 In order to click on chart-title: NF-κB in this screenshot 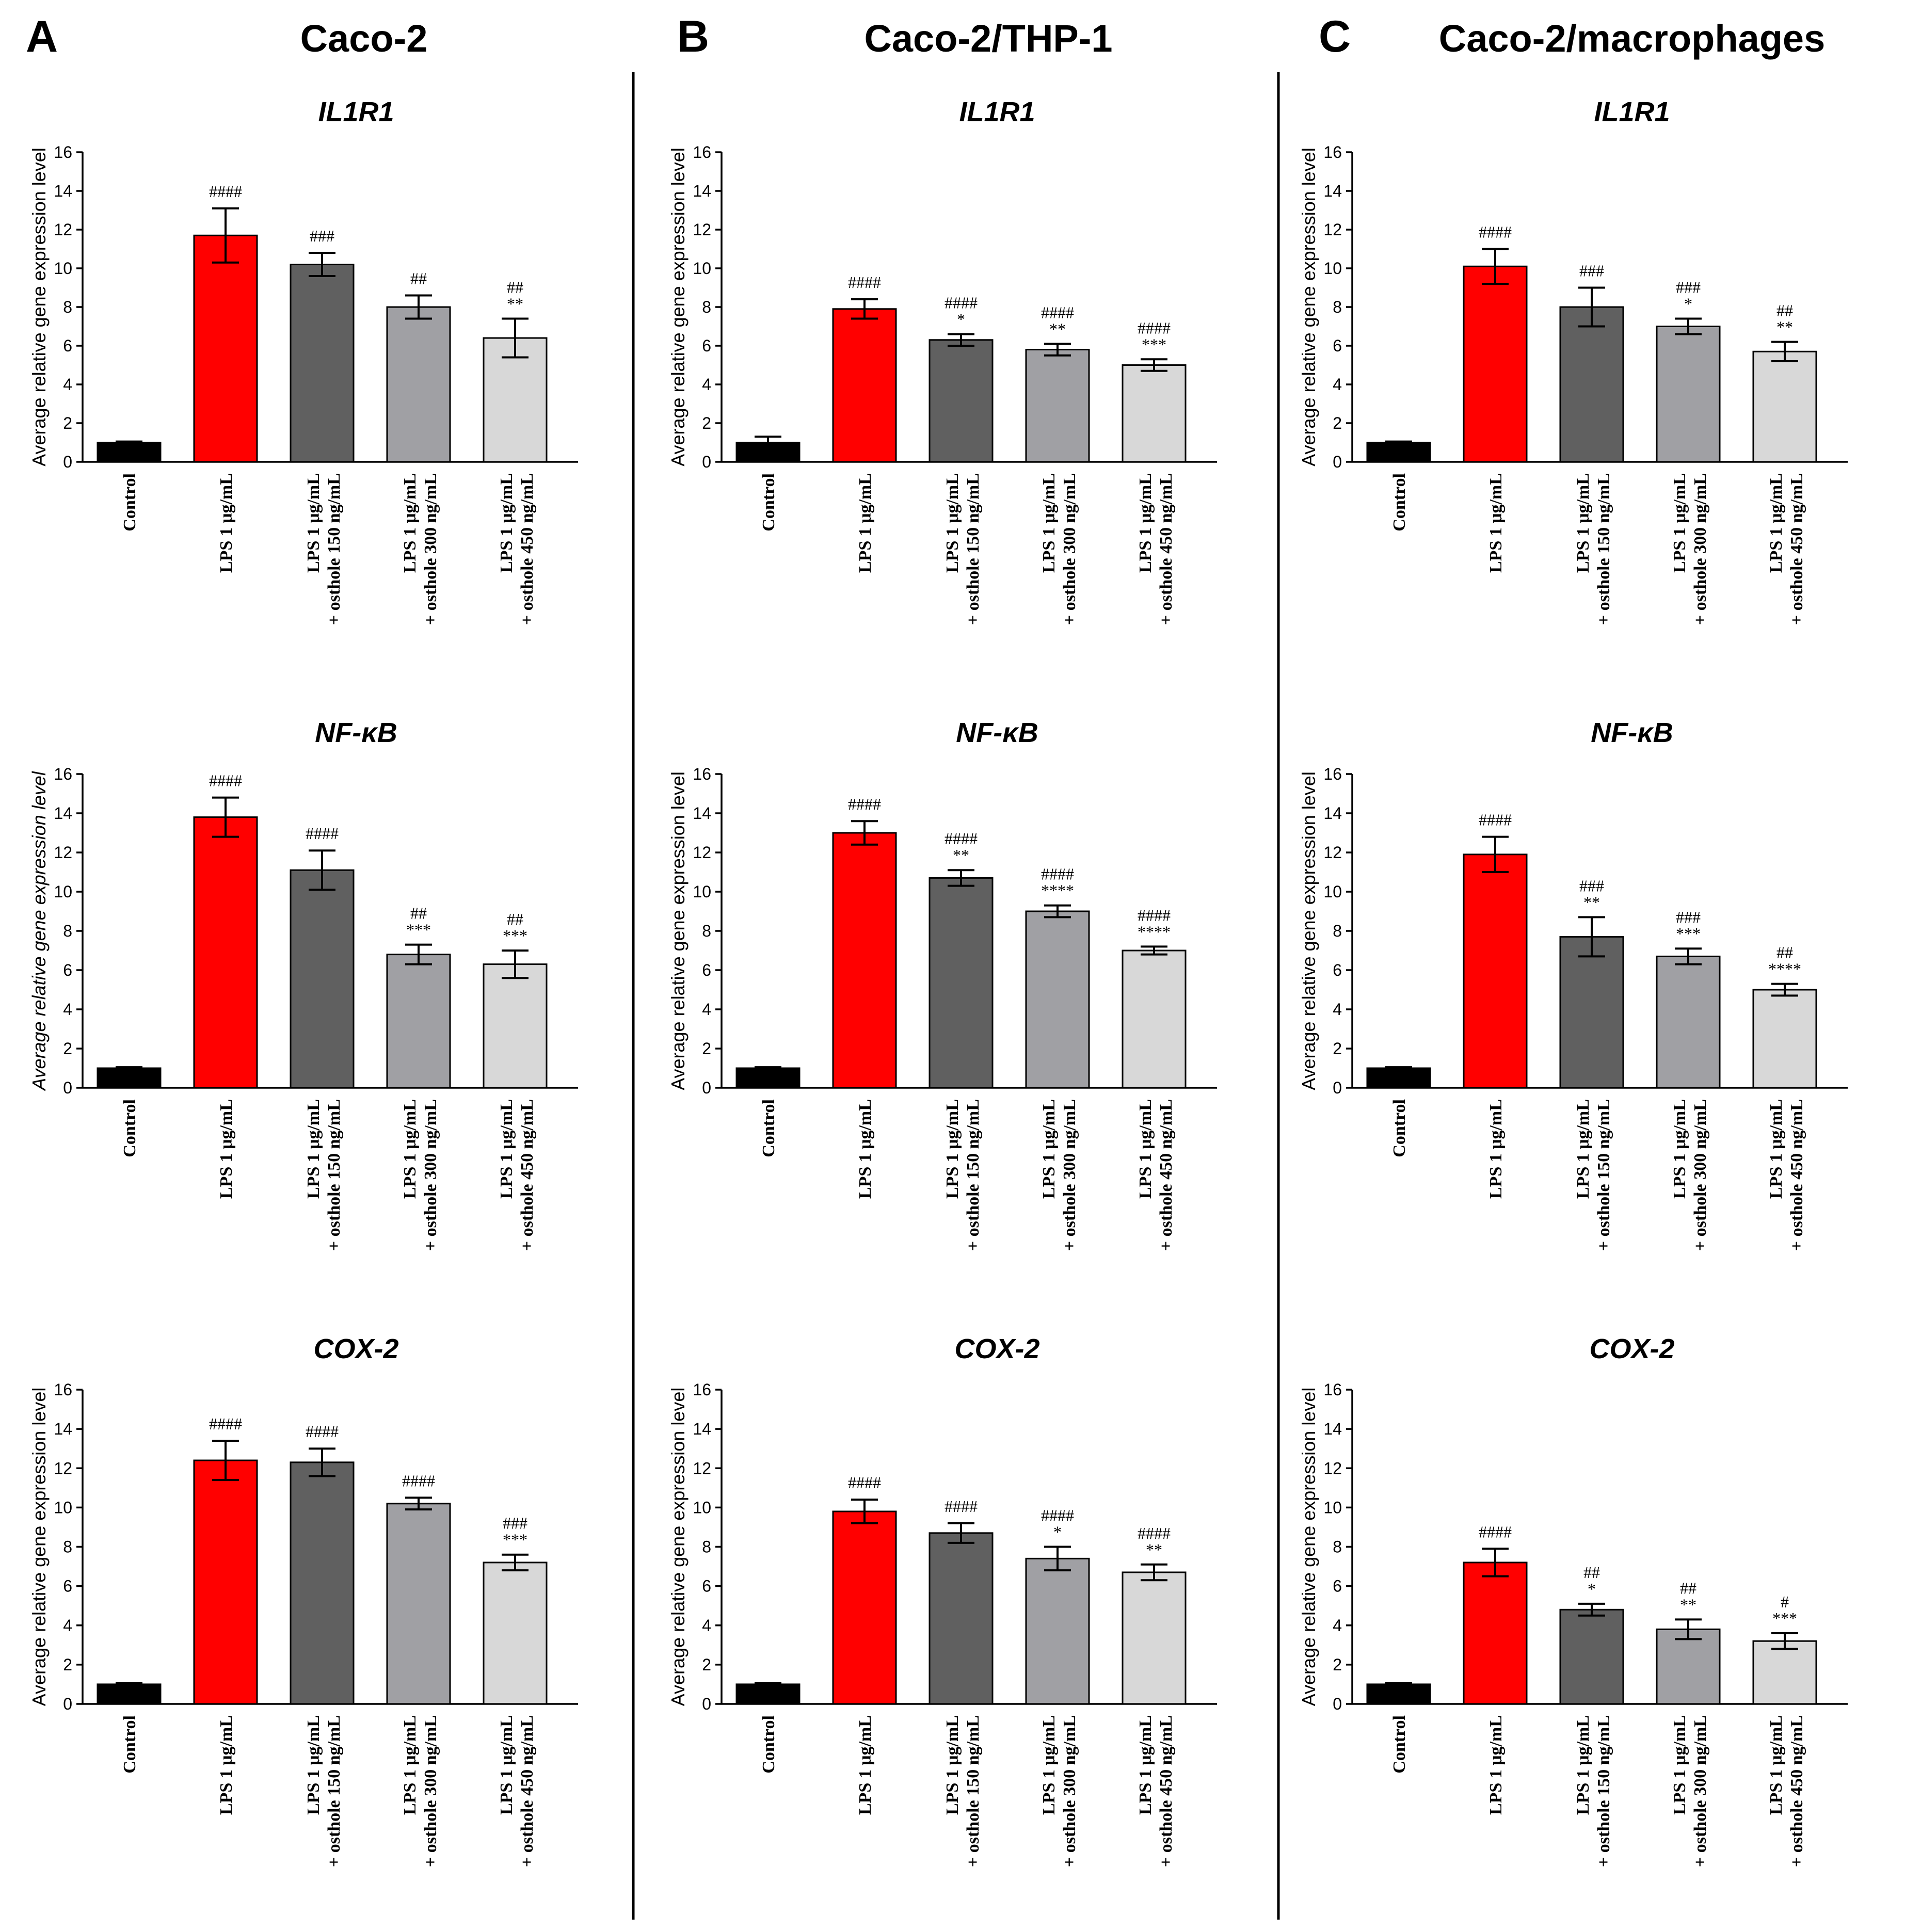, I will do `click(356, 733)`.